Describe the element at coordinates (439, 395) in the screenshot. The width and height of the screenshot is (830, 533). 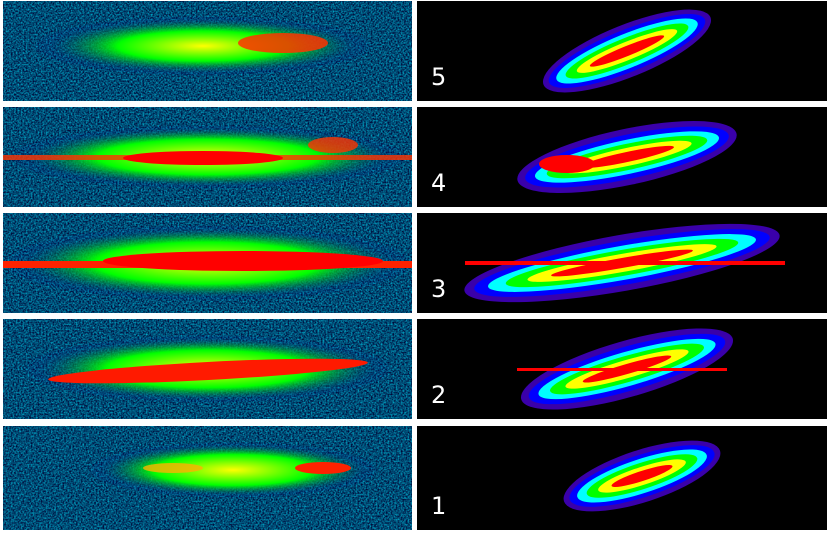
I see `row-label-2: 2` at that location.